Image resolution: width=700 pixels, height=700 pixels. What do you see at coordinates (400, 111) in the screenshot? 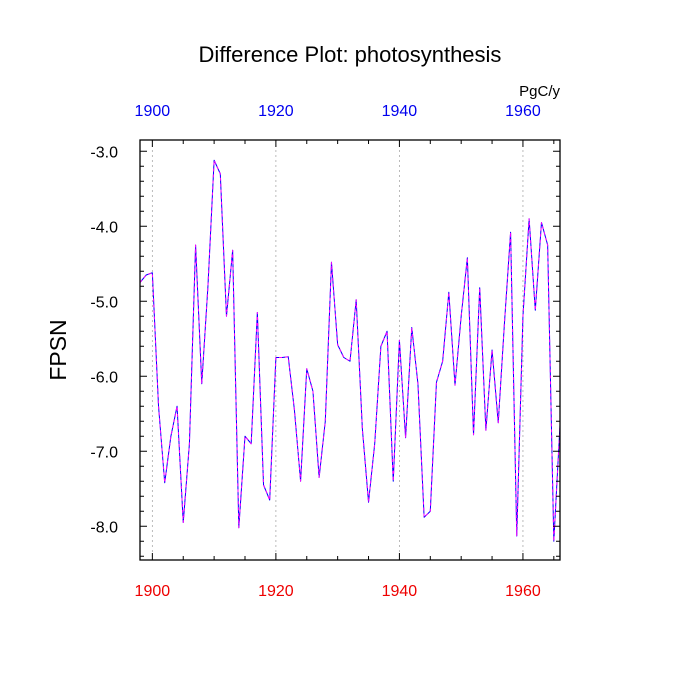
I see `x-tick-label-top: 1940` at bounding box center [400, 111].